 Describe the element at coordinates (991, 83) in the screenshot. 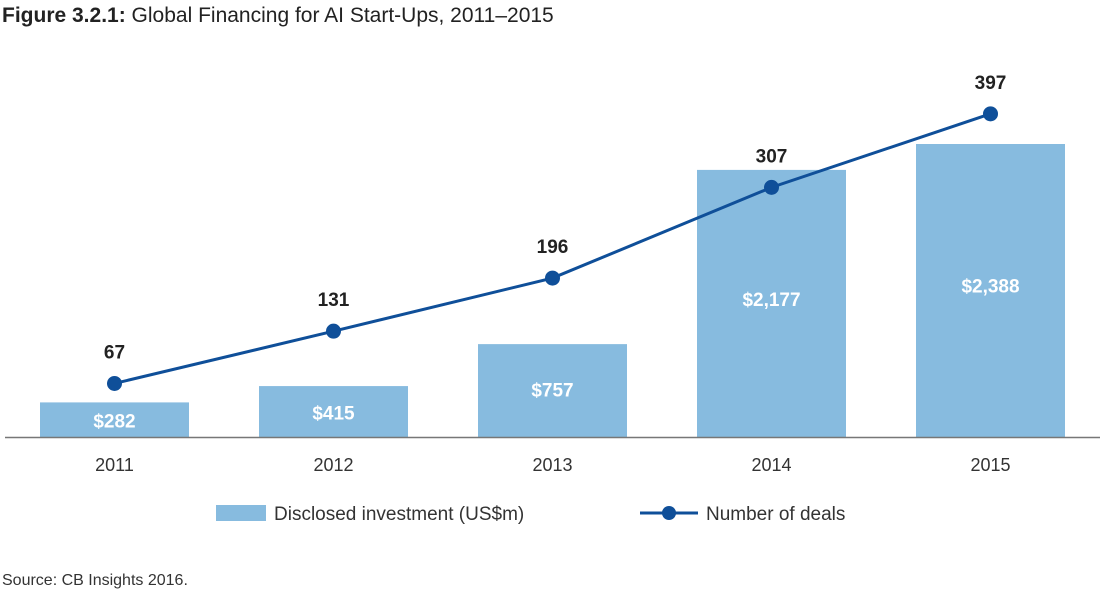

I see `deal-count-label-2015: 397` at that location.